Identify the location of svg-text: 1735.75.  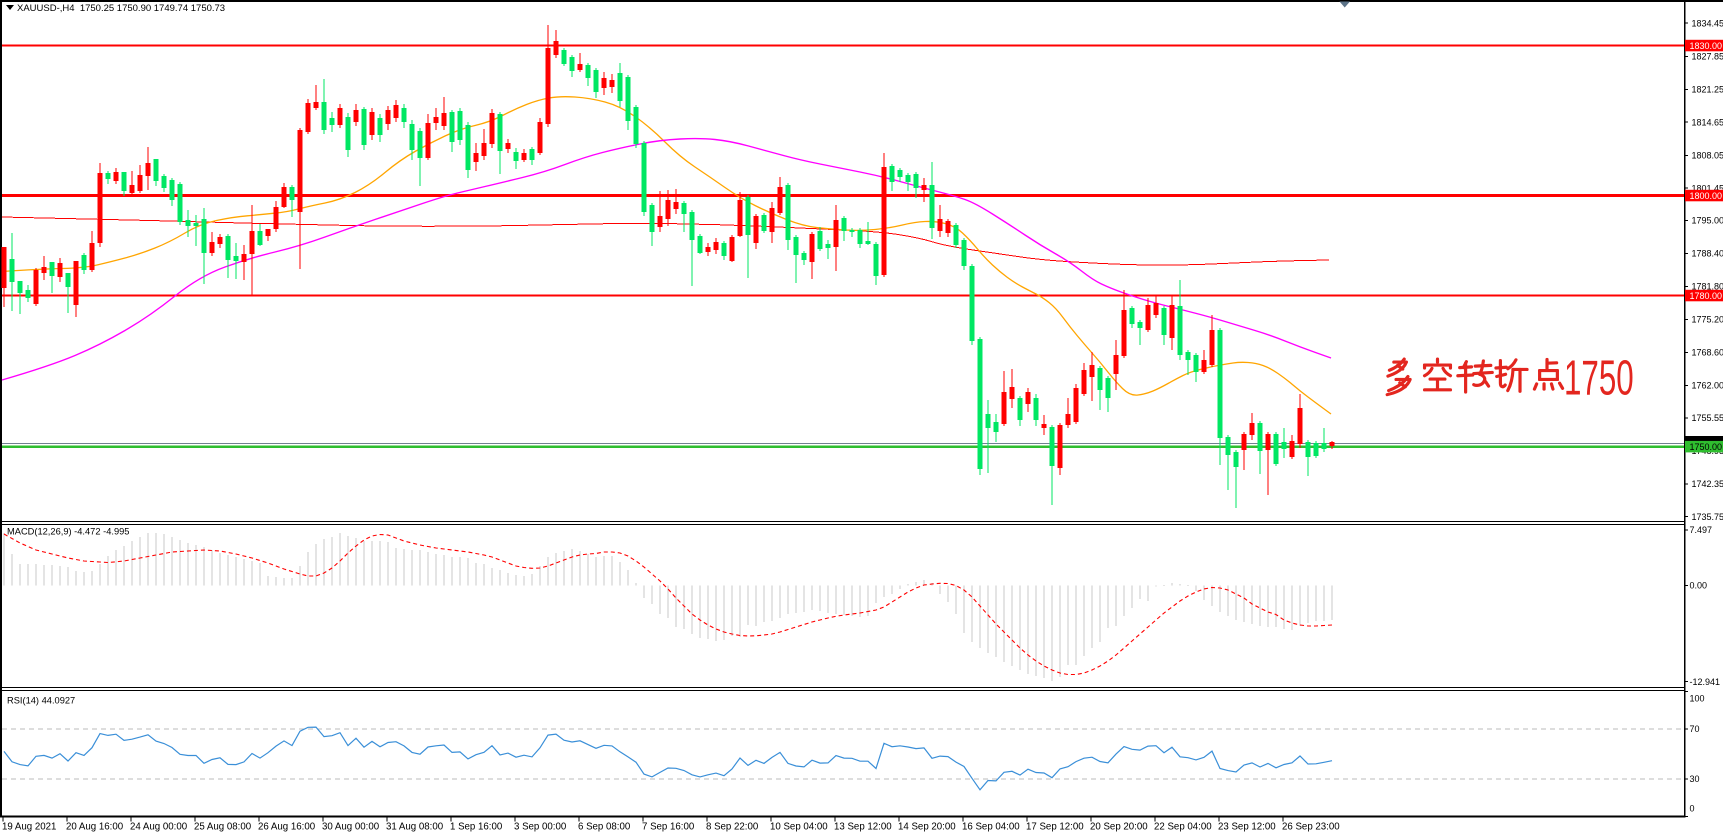
(1707, 517).